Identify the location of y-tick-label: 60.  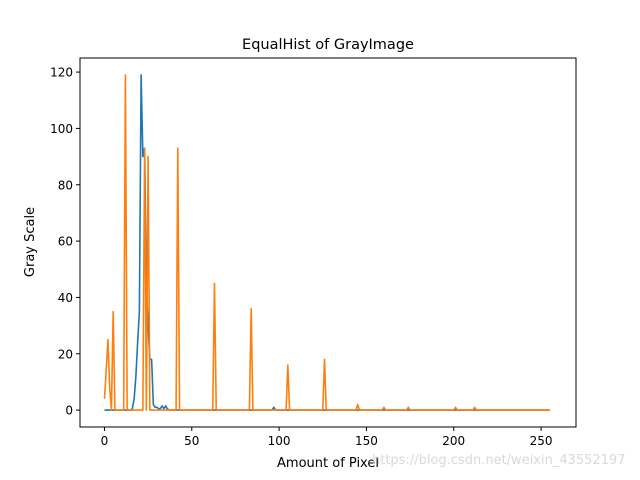
(65, 242).